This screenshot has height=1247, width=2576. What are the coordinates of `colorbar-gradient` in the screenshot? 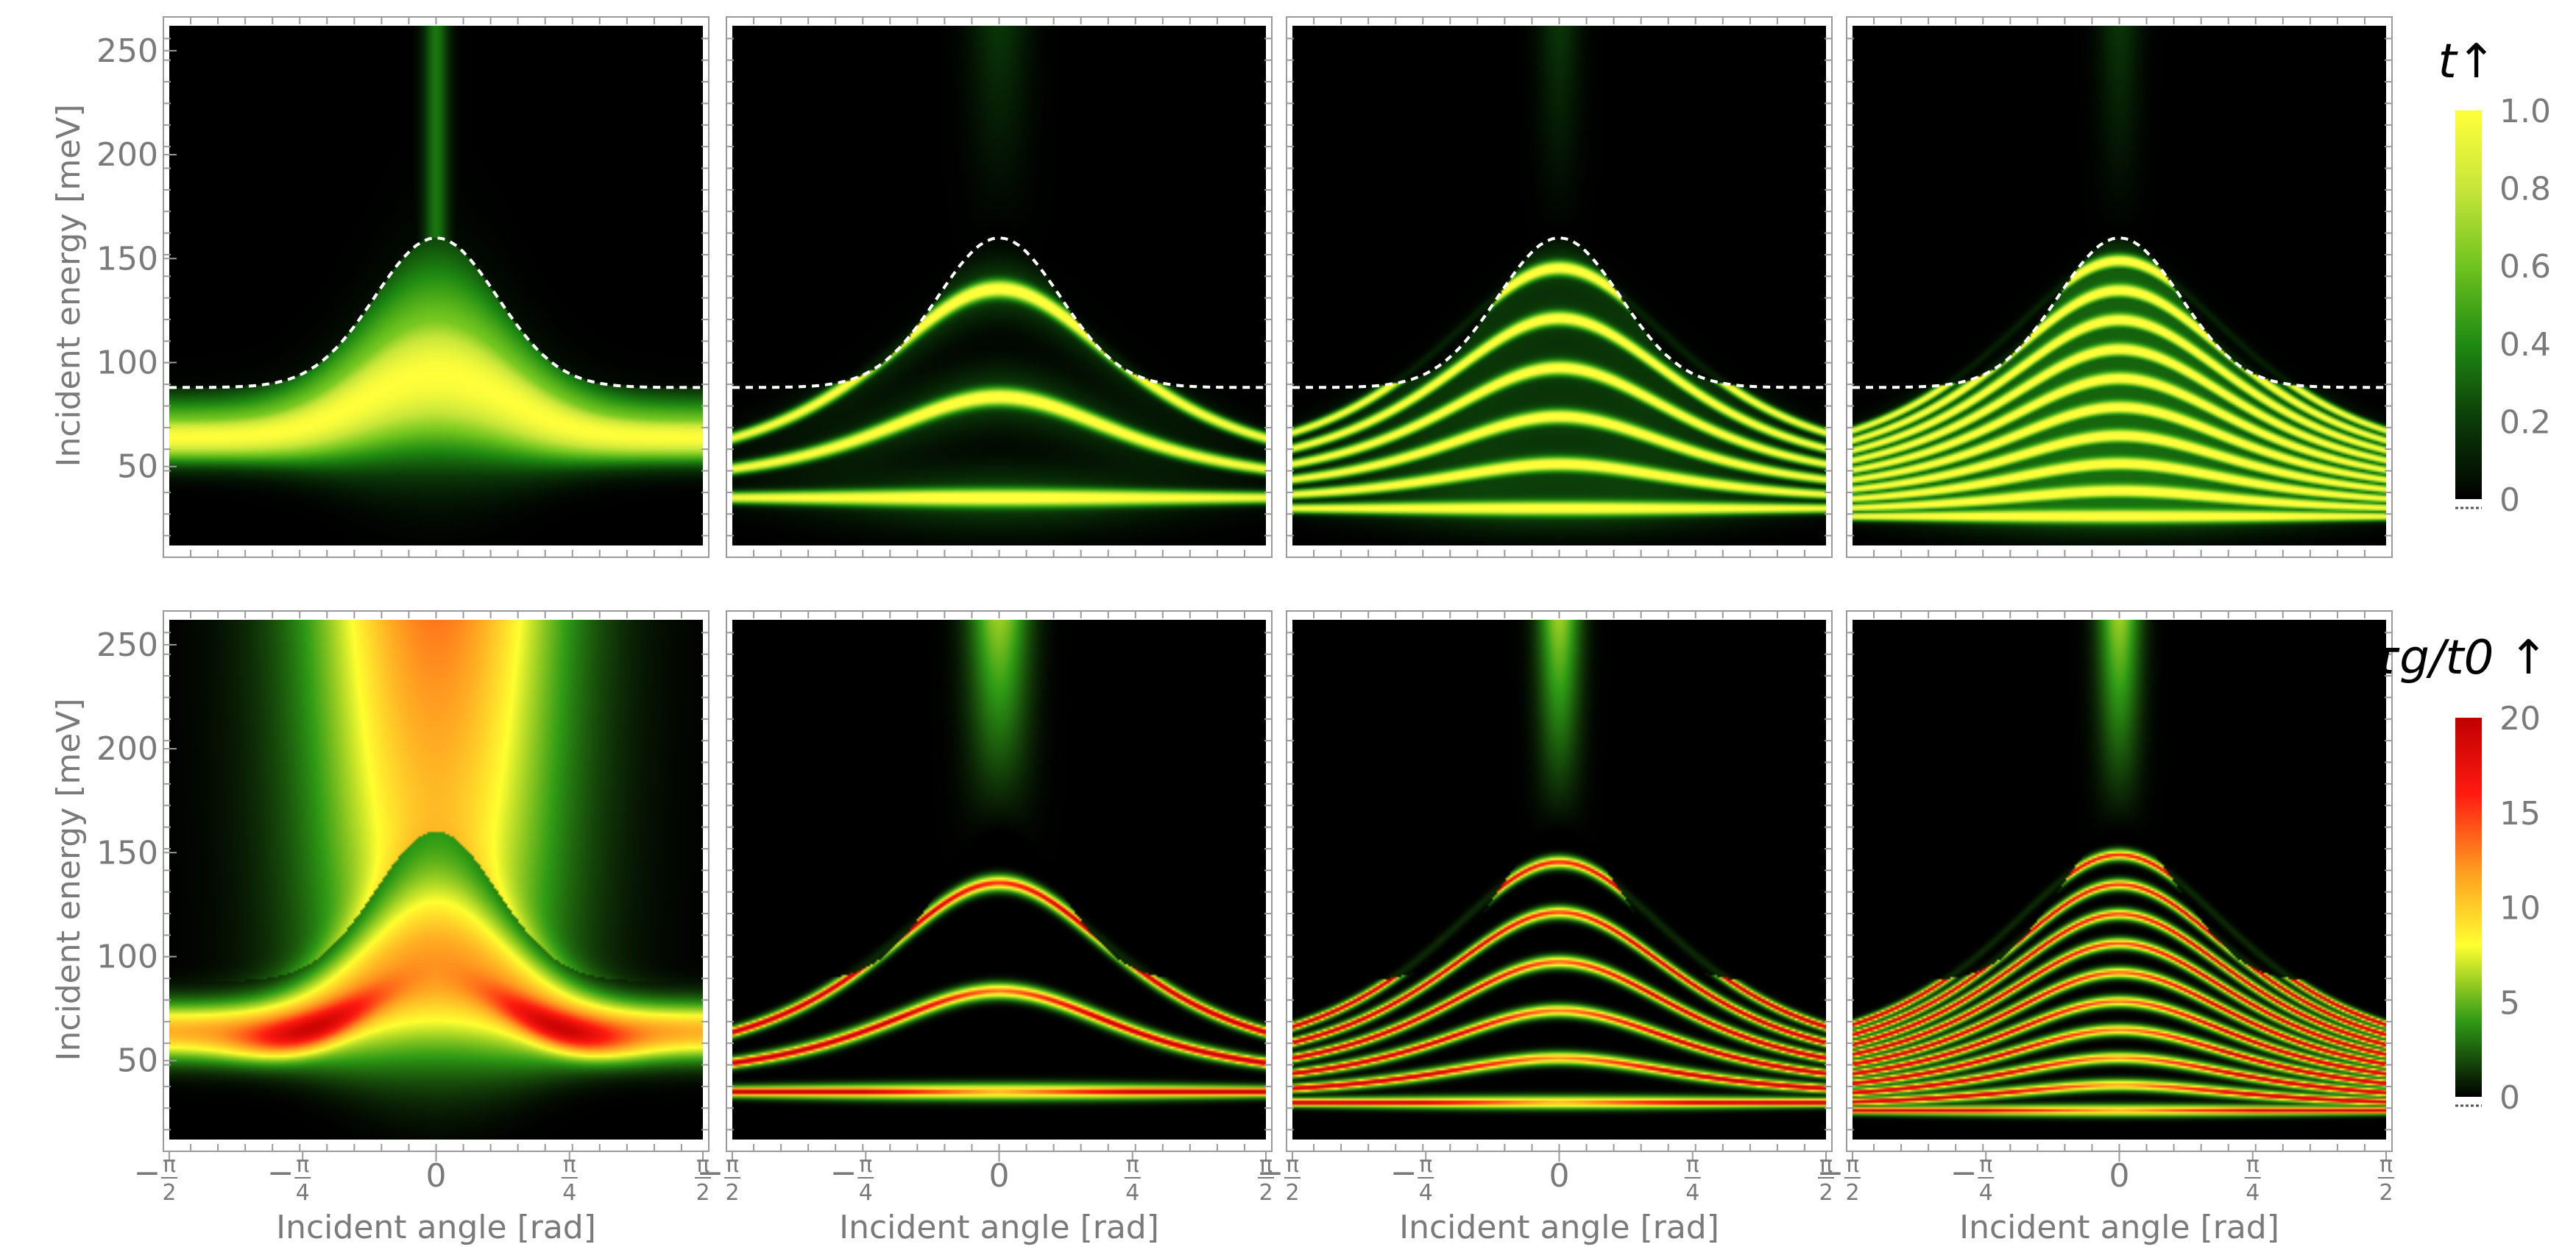 It's located at (2468, 908).